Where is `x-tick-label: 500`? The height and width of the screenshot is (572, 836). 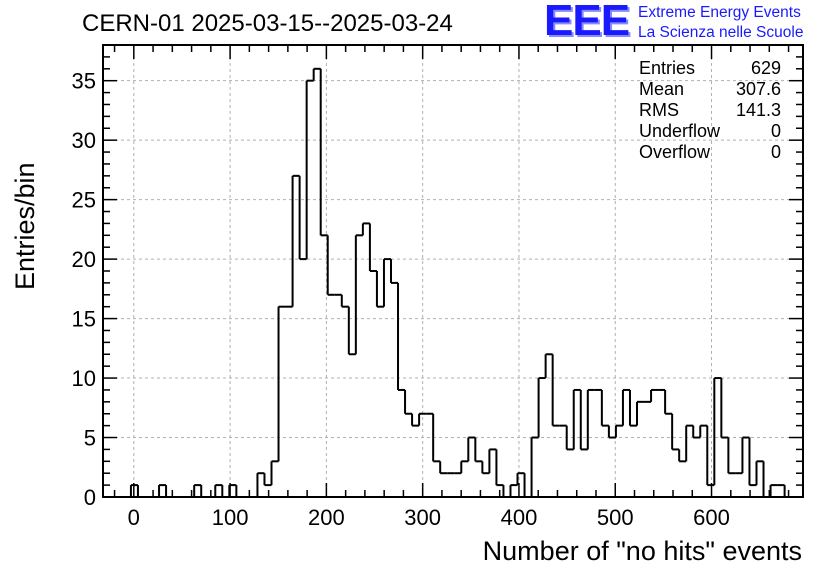
x-tick-label: 500 is located at coordinates (615, 517).